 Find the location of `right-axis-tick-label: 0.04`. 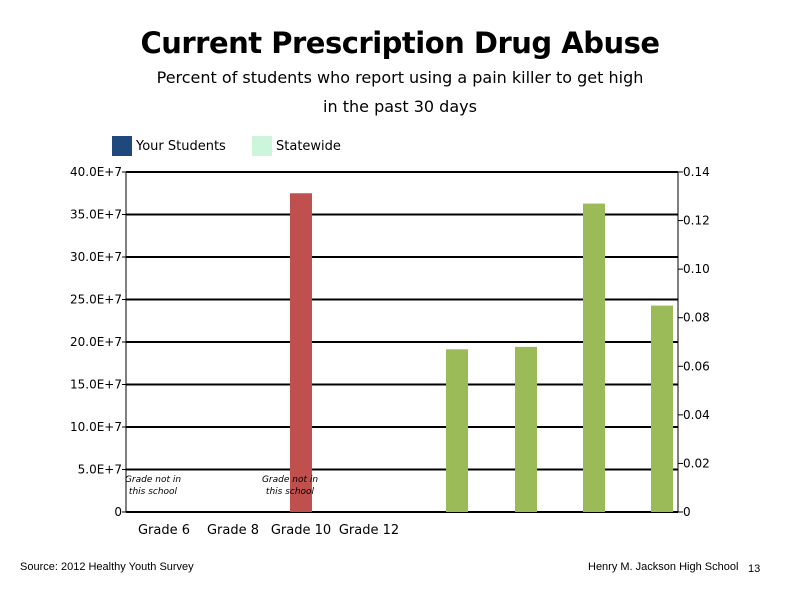

right-axis-tick-label: 0.04 is located at coordinates (696, 415).